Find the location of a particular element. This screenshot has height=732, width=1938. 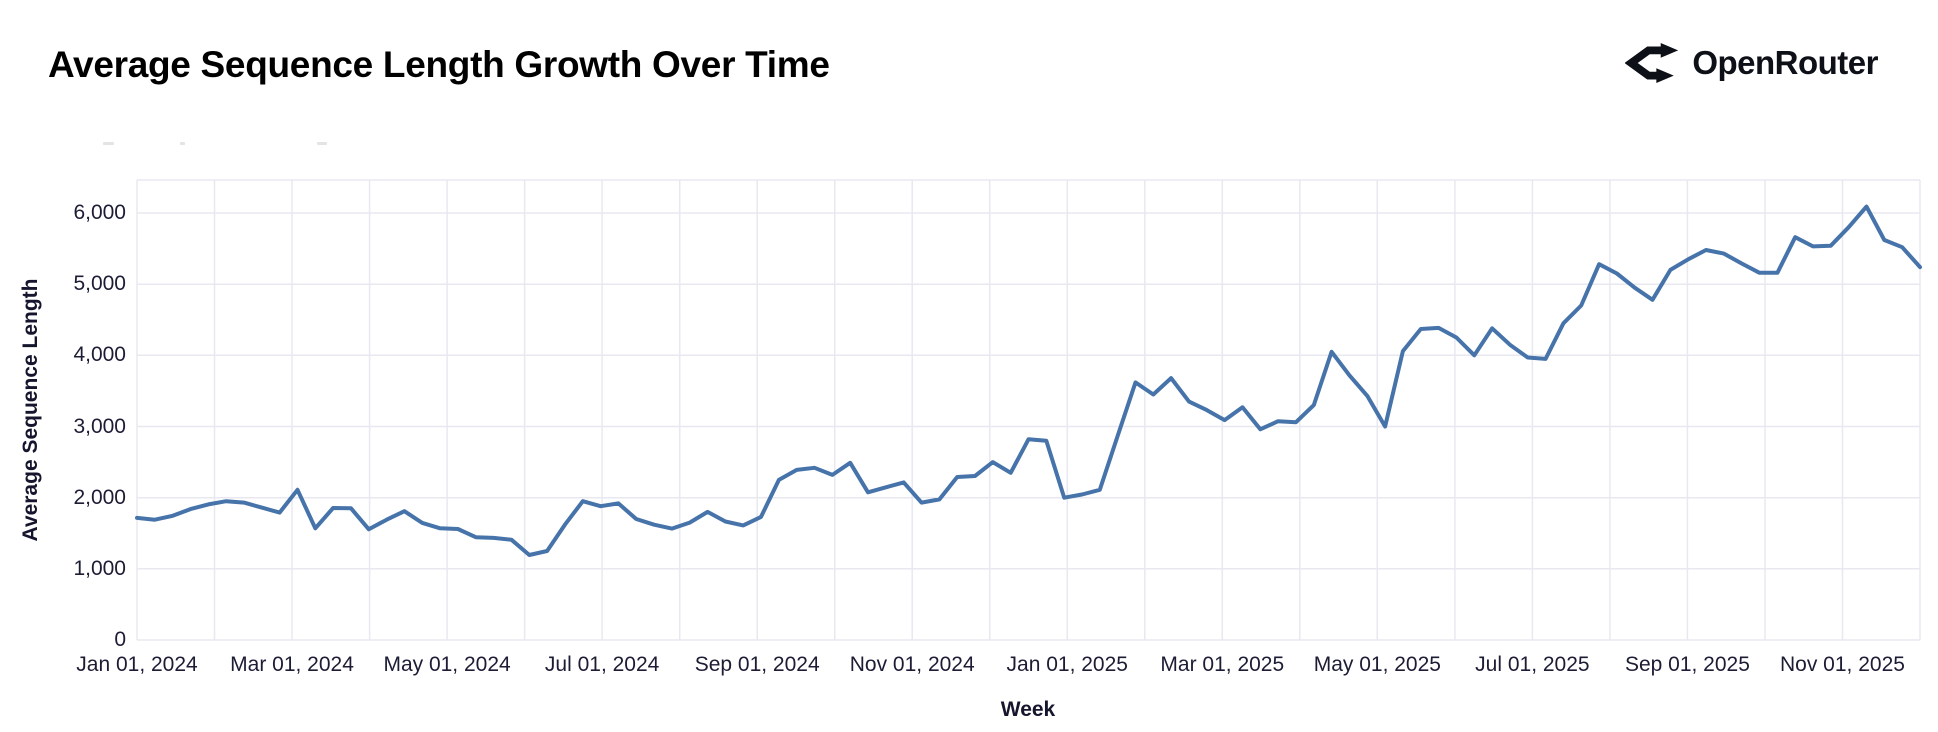

x-tick-label: Mar 01, 2025 is located at coordinates (1222, 664).